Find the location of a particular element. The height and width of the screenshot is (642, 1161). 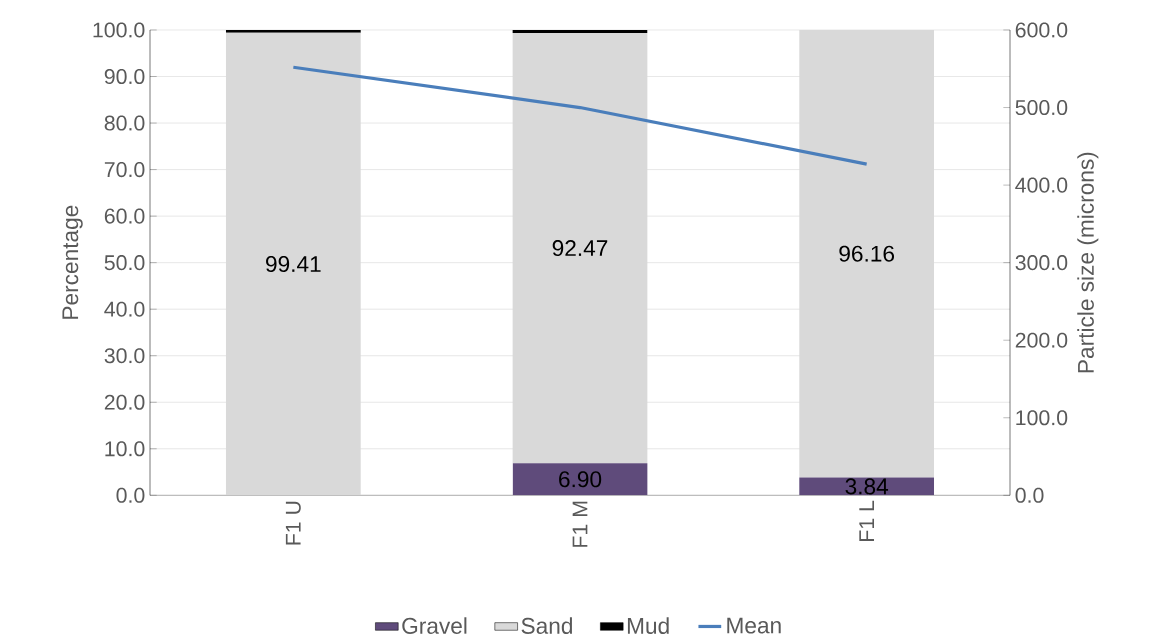

data-label: 3.84 is located at coordinates (867, 486).